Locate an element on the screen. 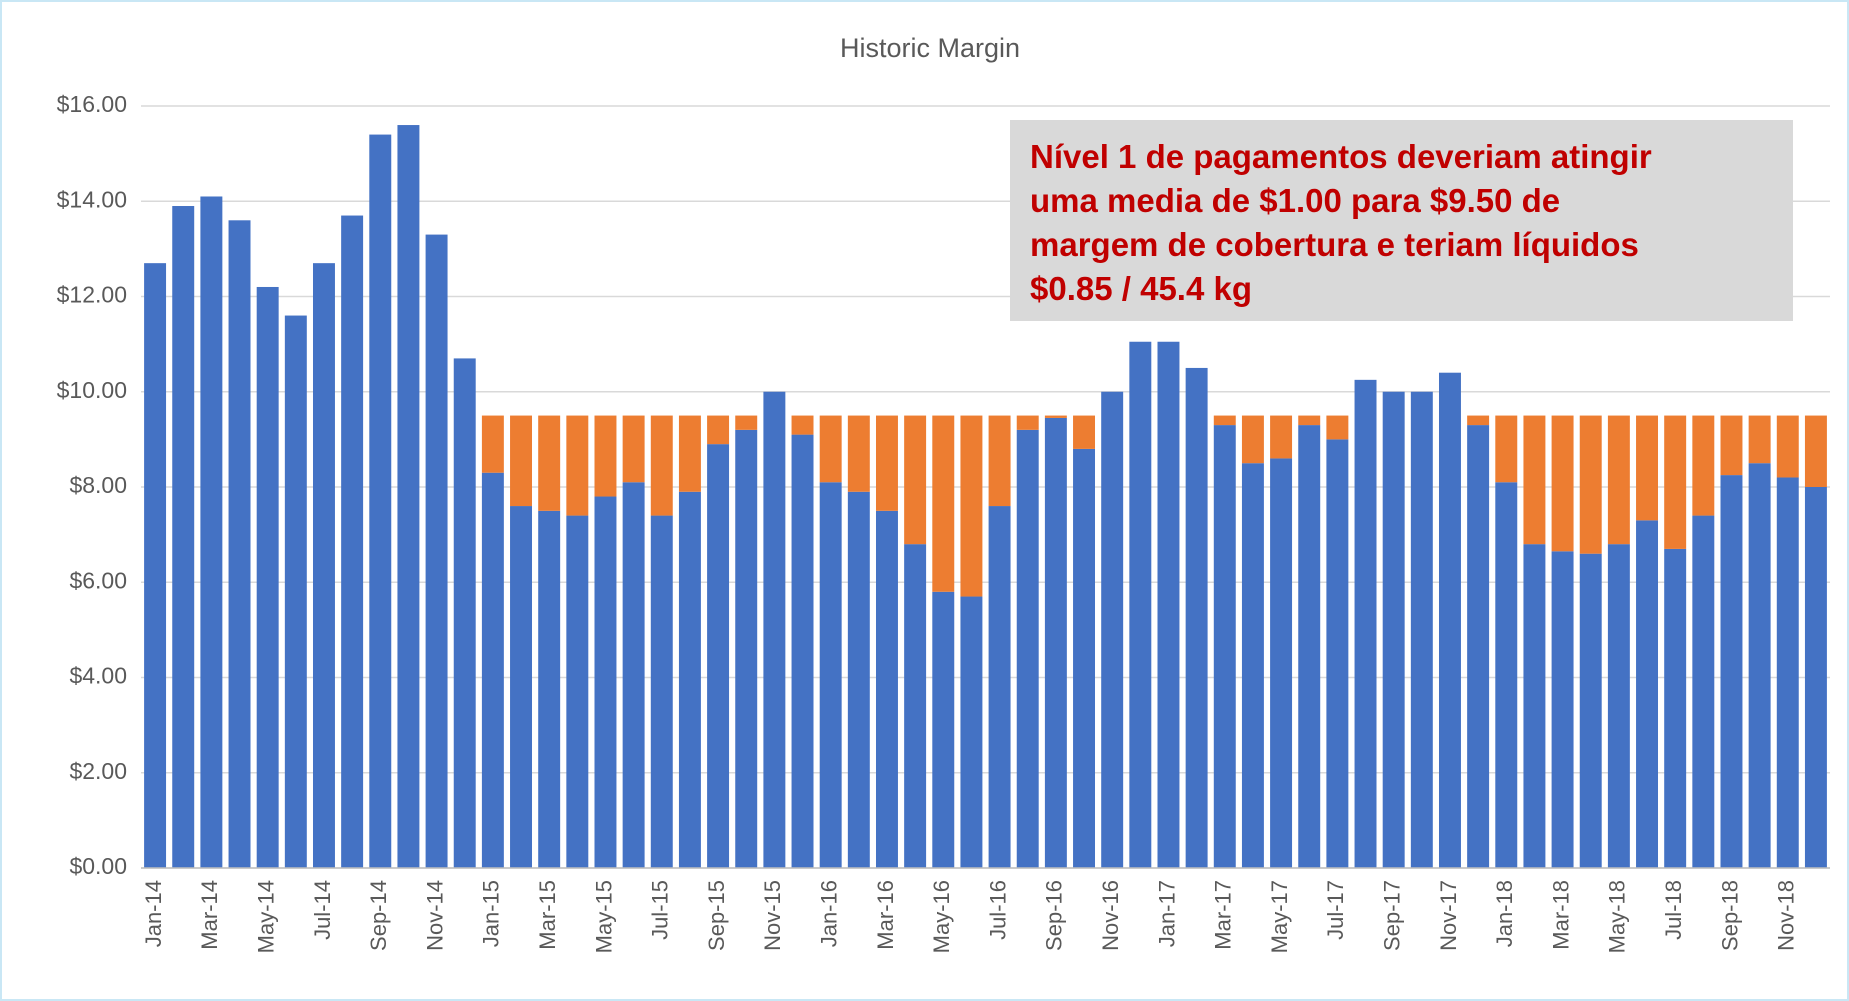  x-tick-label: Nov-15 is located at coordinates (772, 915).